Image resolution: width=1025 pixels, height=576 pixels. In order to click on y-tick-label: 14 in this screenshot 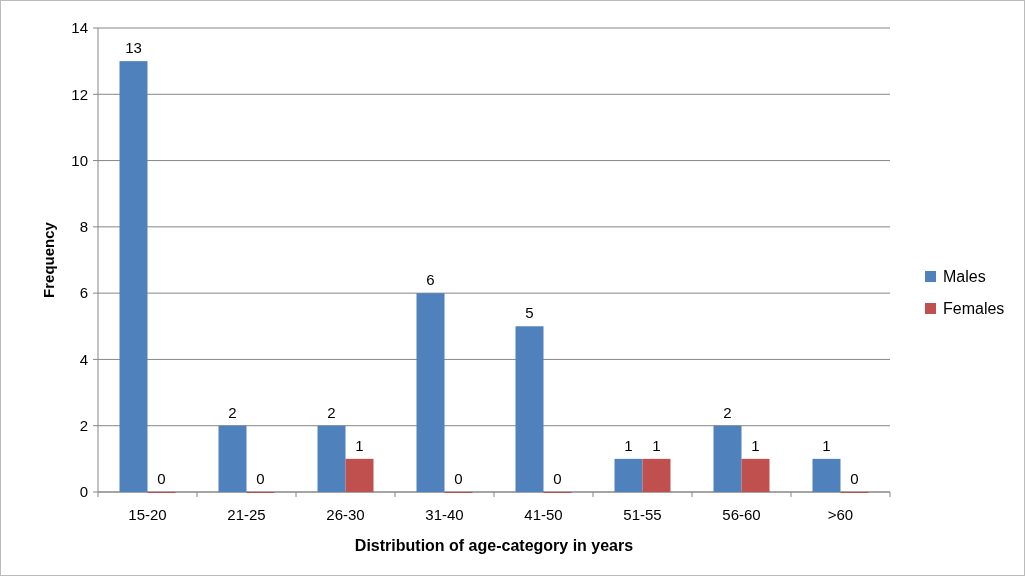, I will do `click(79, 28)`.